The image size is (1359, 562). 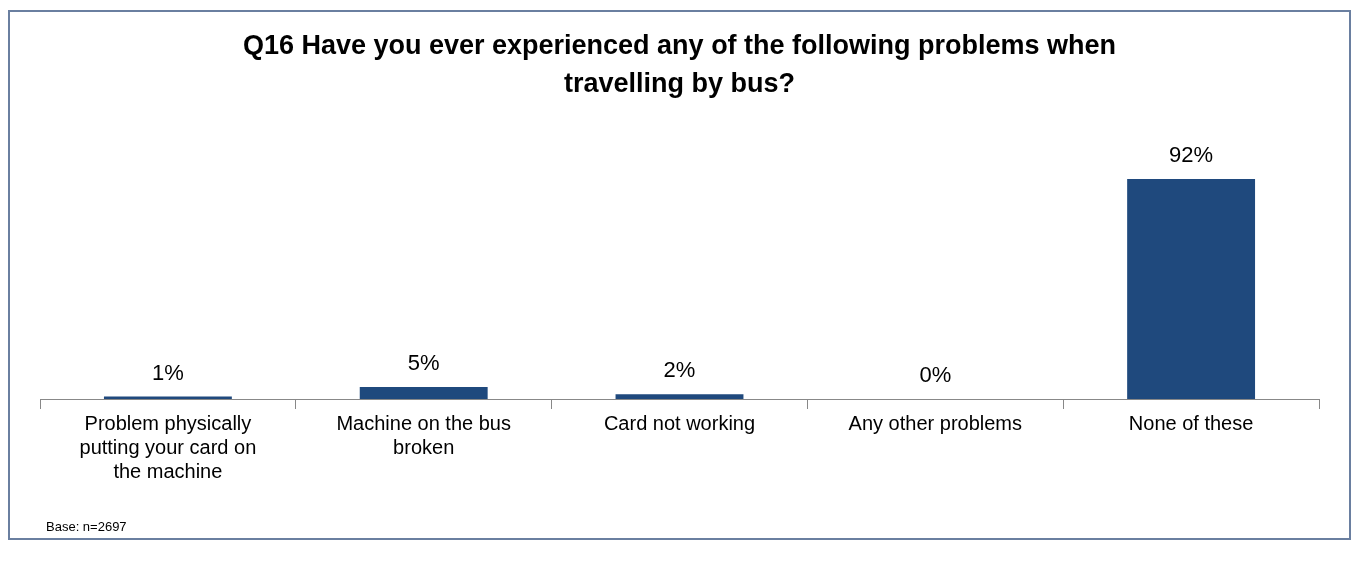 What do you see at coordinates (86, 526) in the screenshot?
I see `text: Base: n=2697` at bounding box center [86, 526].